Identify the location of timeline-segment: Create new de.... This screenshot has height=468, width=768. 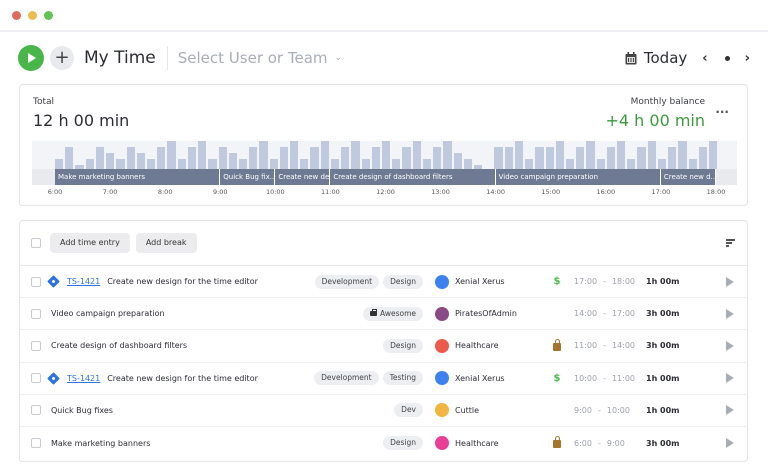
(303, 177).